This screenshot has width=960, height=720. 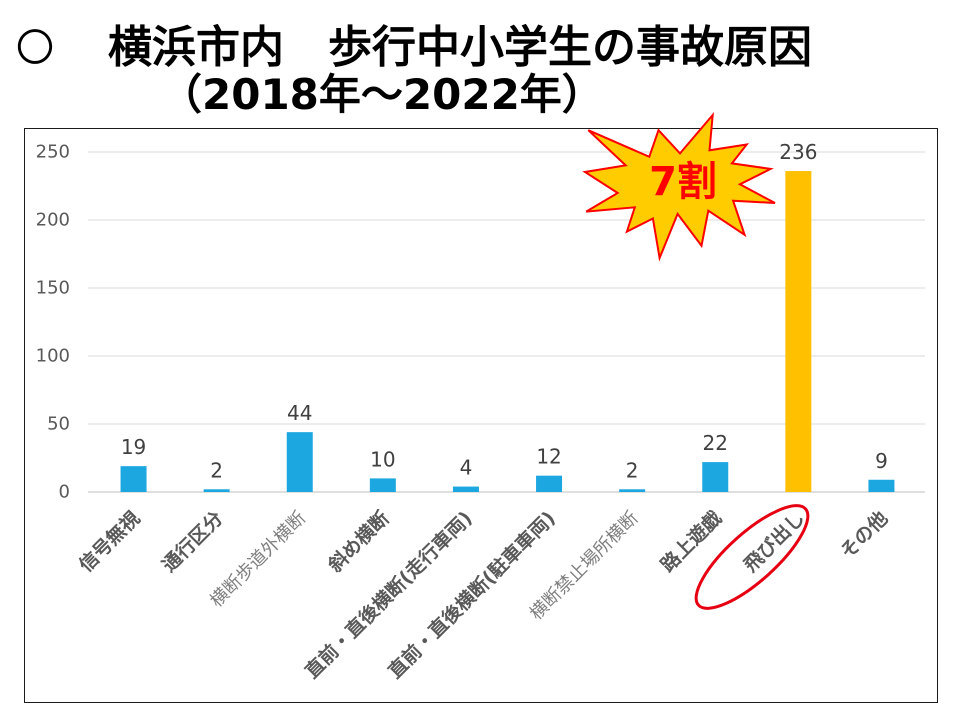 I want to click on data-label: 19, so click(x=133, y=447).